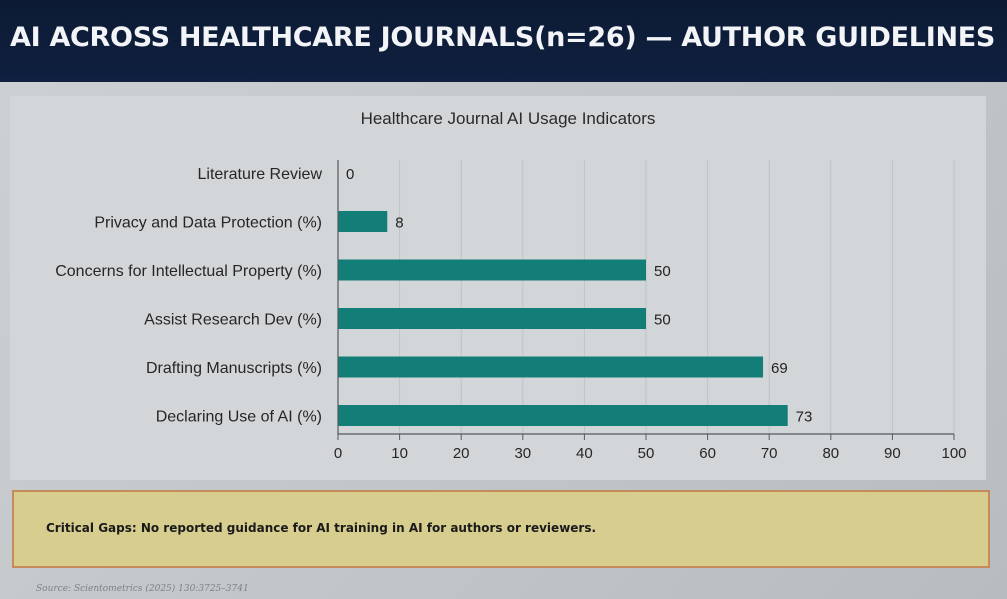  Describe the element at coordinates (769, 453) in the screenshot. I see `x-tick-label: 70` at that location.